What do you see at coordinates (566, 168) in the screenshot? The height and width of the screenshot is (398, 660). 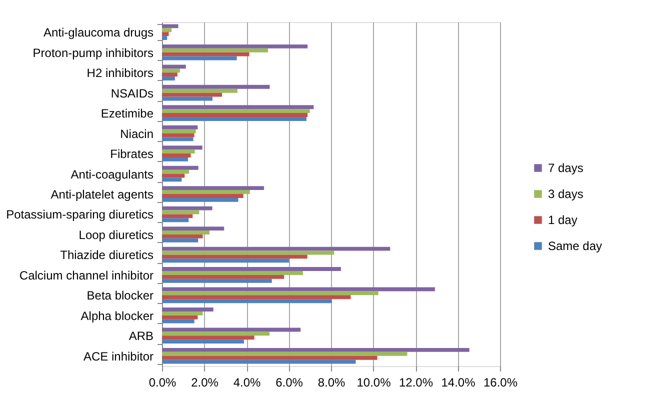 I see `legend-label: 7 days` at bounding box center [566, 168].